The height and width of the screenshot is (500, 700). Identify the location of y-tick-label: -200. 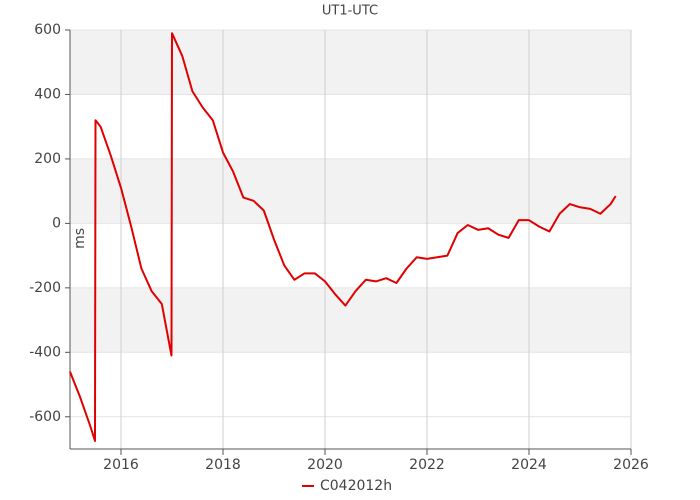
(45, 288).